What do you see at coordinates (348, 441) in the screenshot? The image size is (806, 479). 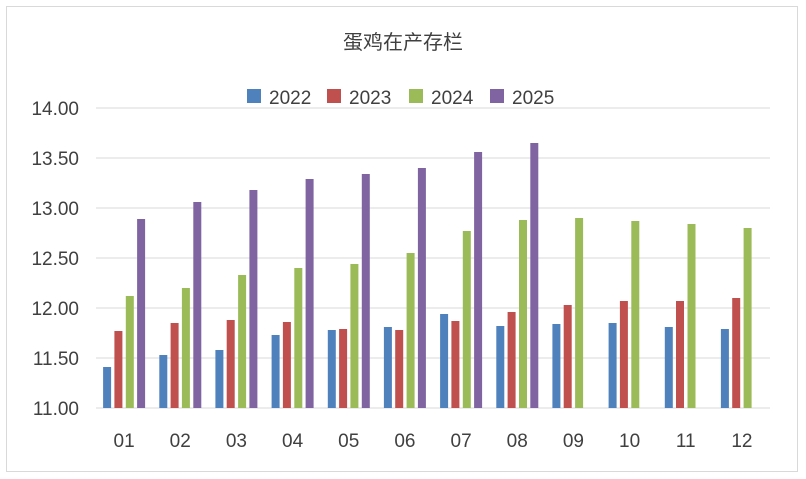 I see `x-tick-label: 05` at bounding box center [348, 441].